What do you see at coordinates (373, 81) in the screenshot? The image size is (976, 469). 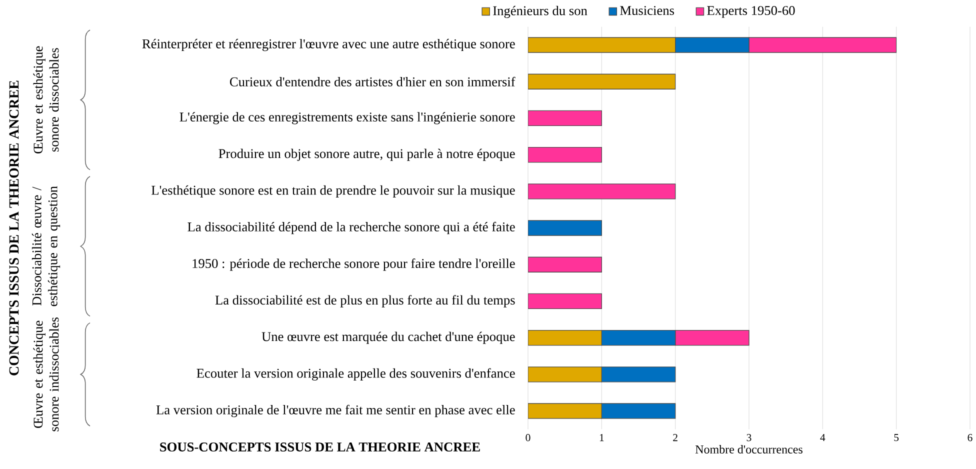 I see `y-tick-label: Curieux d'entendre des artistes d'hier en son immersif` at bounding box center [373, 81].